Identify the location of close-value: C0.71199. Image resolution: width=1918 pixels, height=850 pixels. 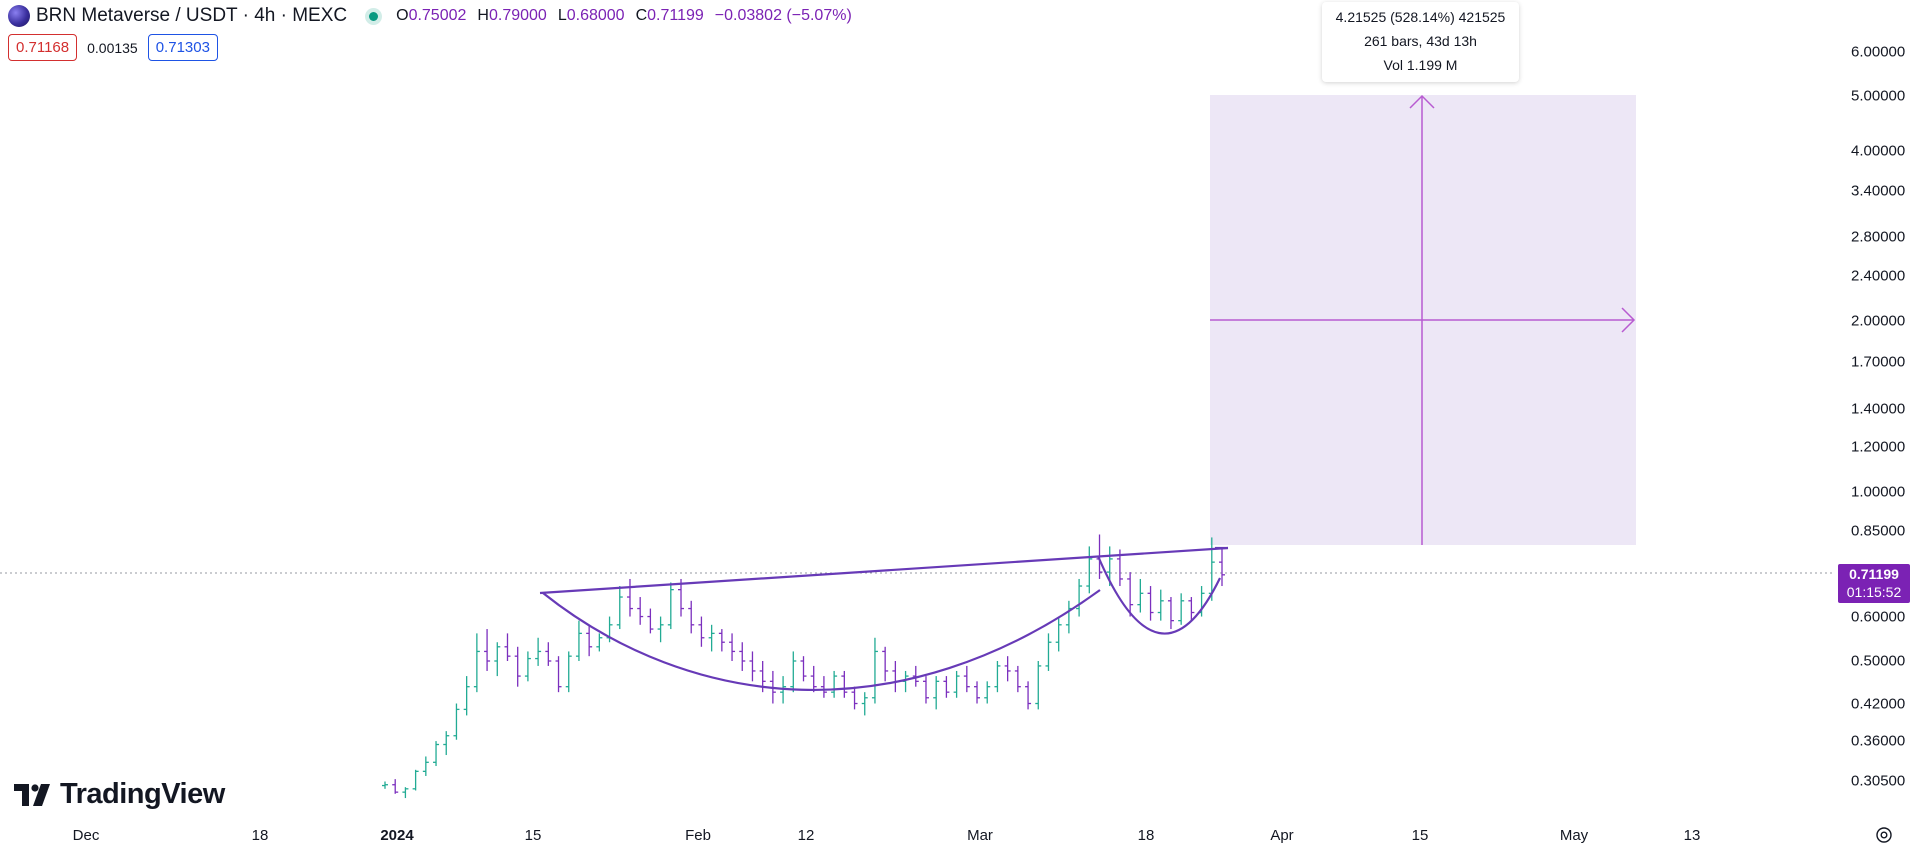
(670, 16).